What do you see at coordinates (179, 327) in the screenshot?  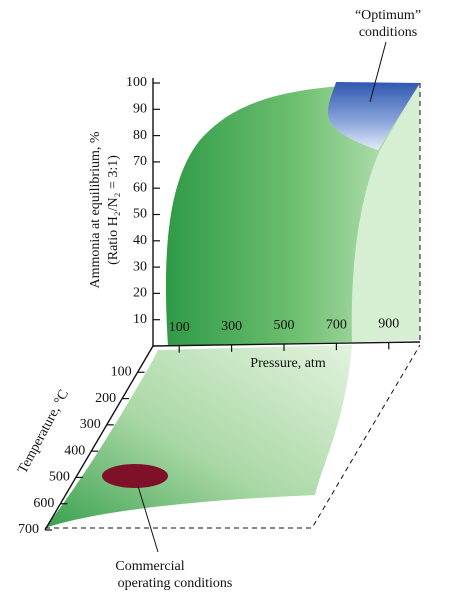 I see `x-tick-label: 100` at bounding box center [179, 327].